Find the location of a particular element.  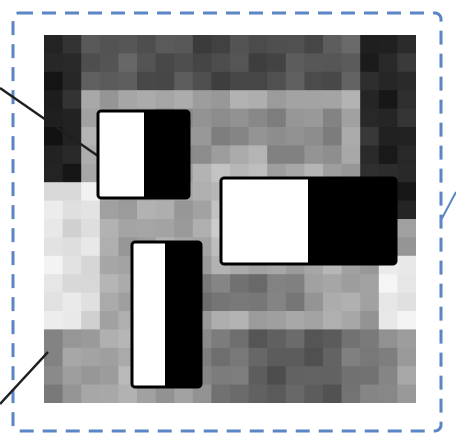

two-rectangle-horizontal-edge-feature is located at coordinates (308, 221).